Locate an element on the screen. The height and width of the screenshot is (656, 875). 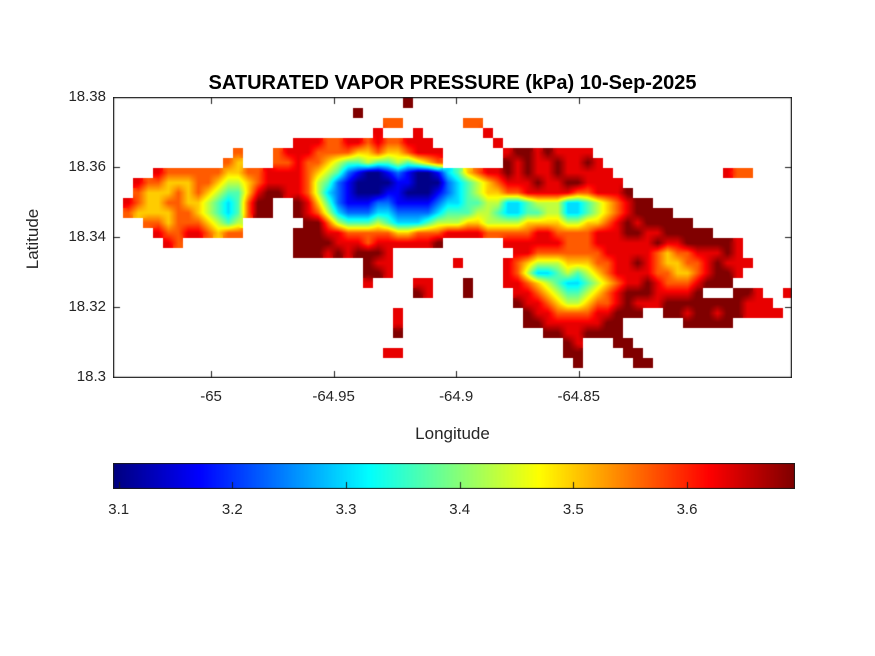
y-tick-label: 18.38 is located at coordinates (87, 96).